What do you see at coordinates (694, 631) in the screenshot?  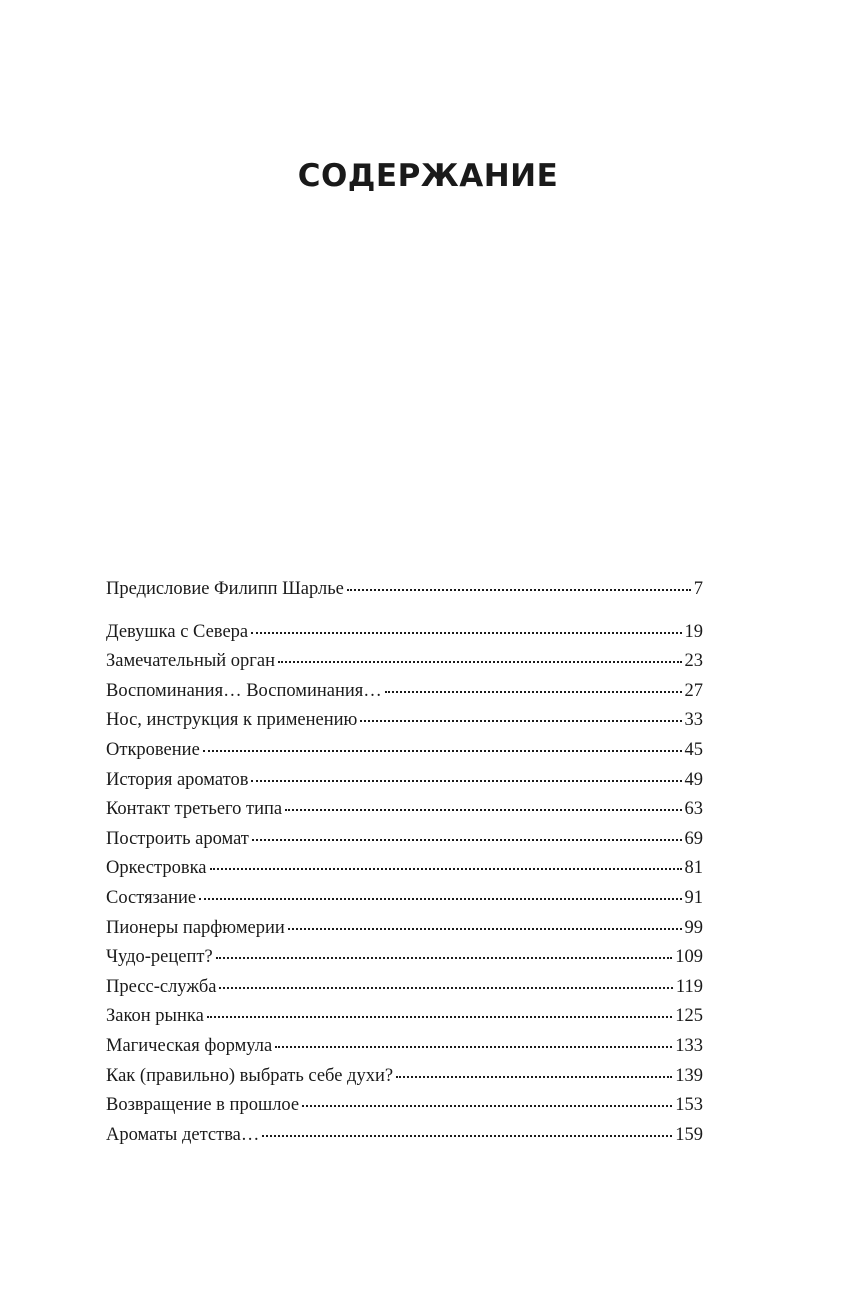 I see `toc-page-number: 19` at bounding box center [694, 631].